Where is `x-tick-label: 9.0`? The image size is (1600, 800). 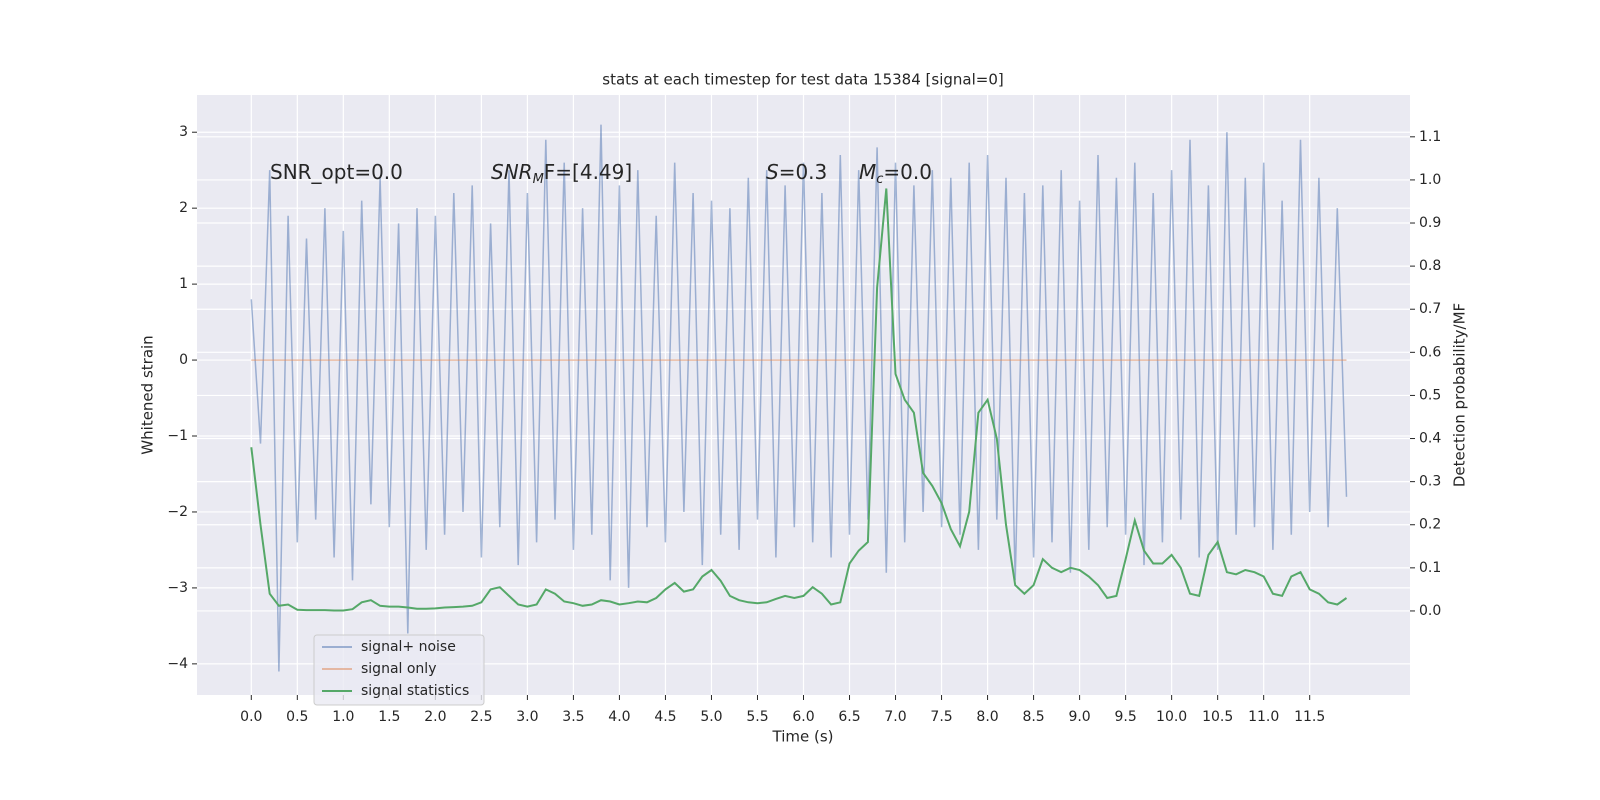 x-tick-label: 9.0 is located at coordinates (1079, 717).